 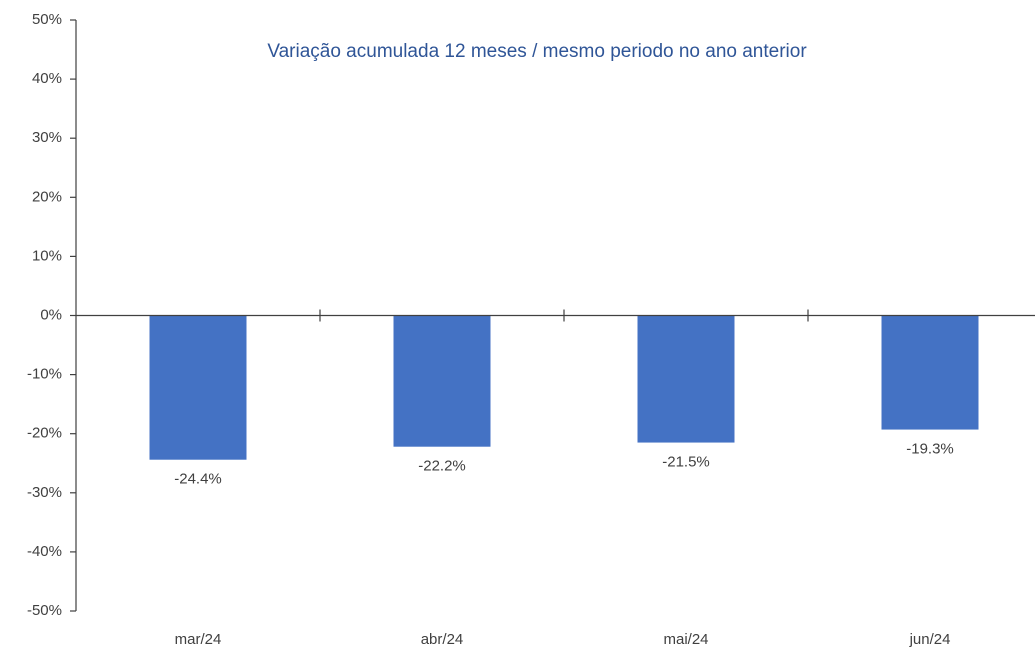 I want to click on x-tick-label: abr/24, so click(x=442, y=639).